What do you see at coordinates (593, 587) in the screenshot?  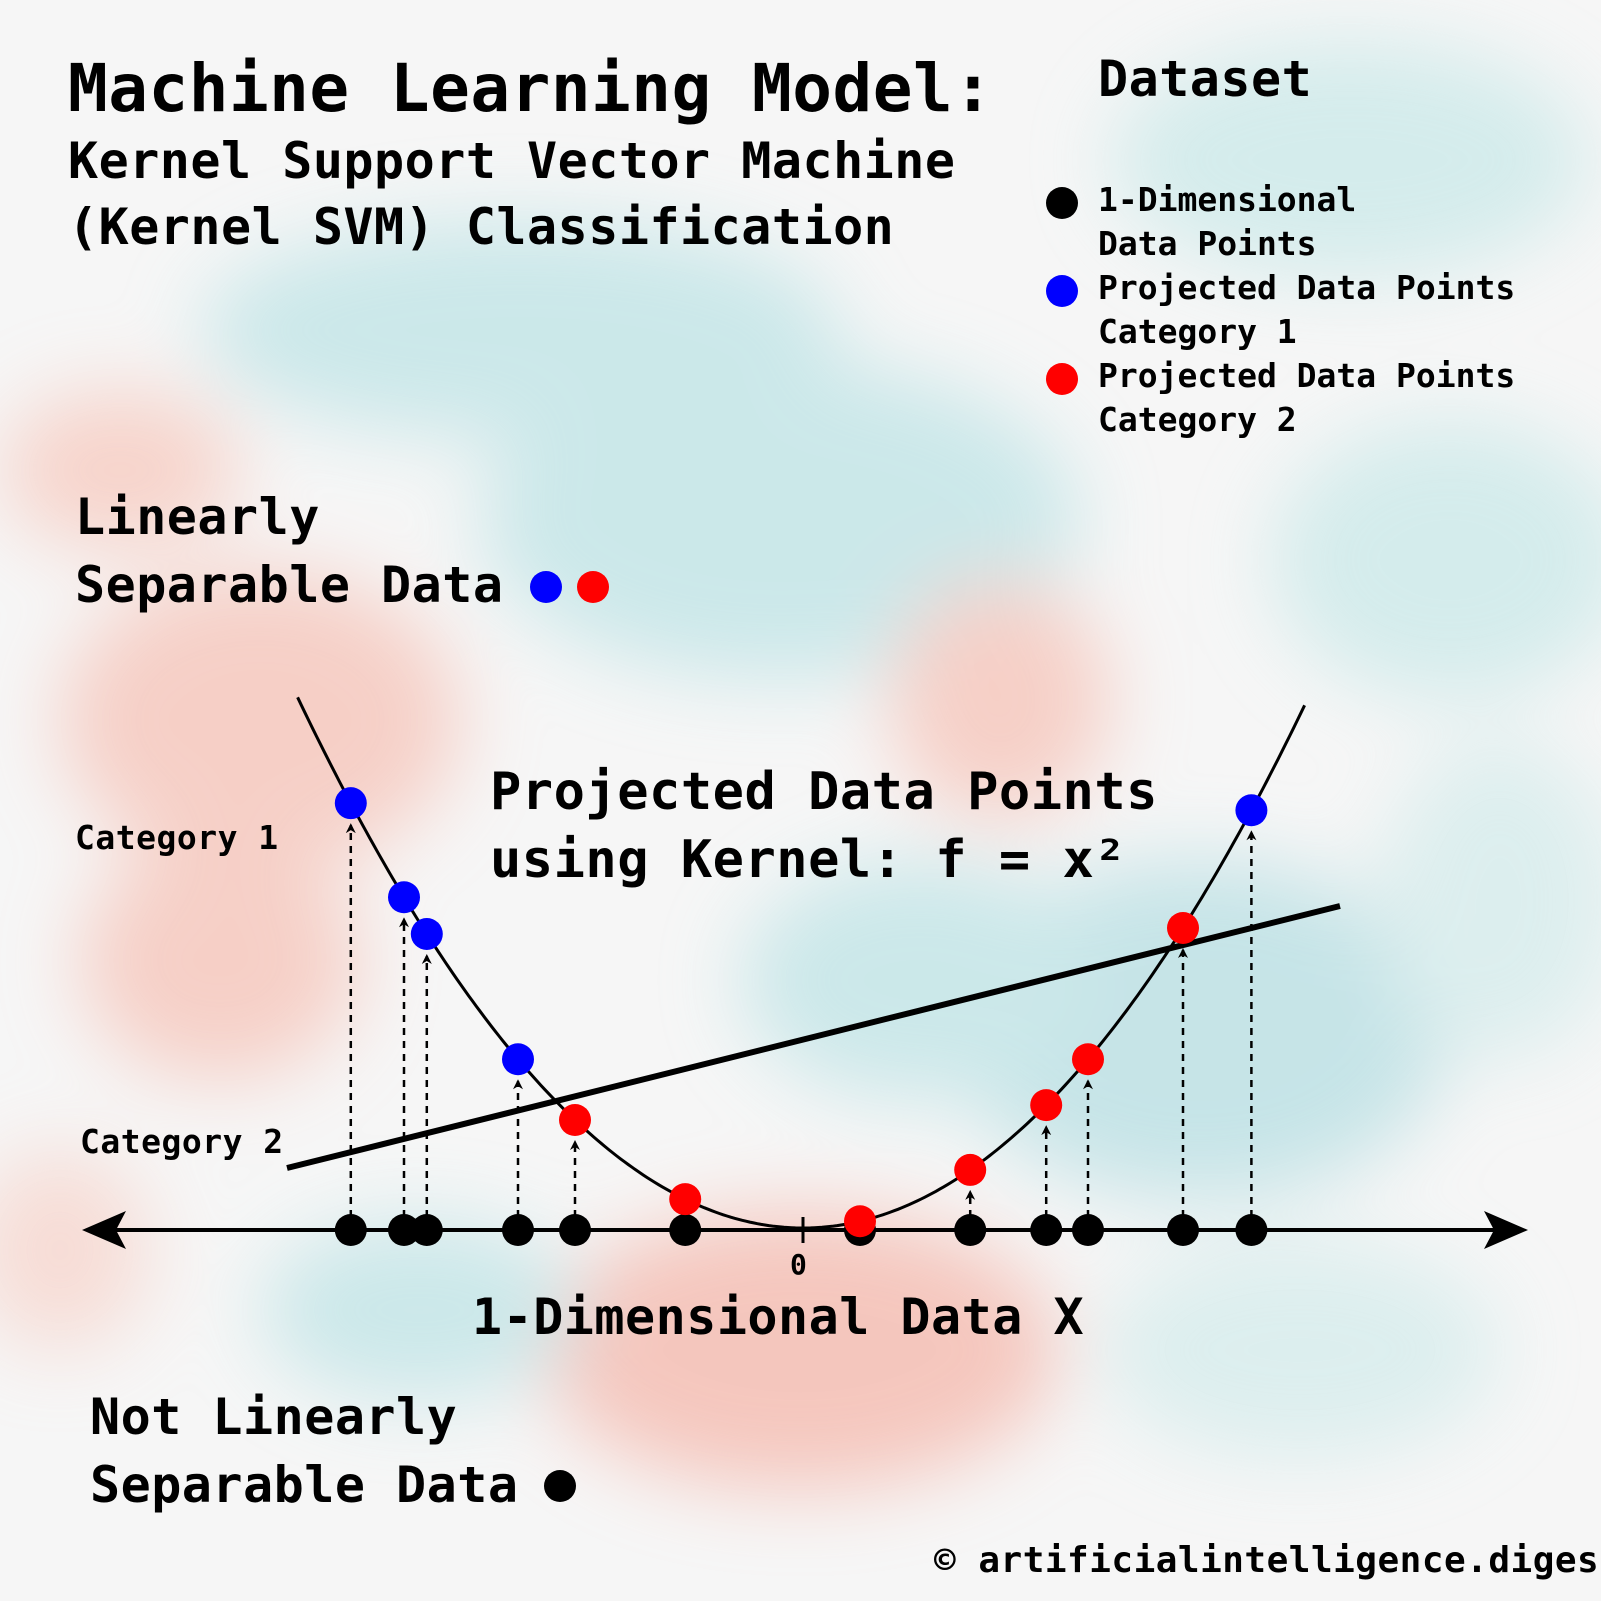 I see `linearly-separable-red-dot` at bounding box center [593, 587].